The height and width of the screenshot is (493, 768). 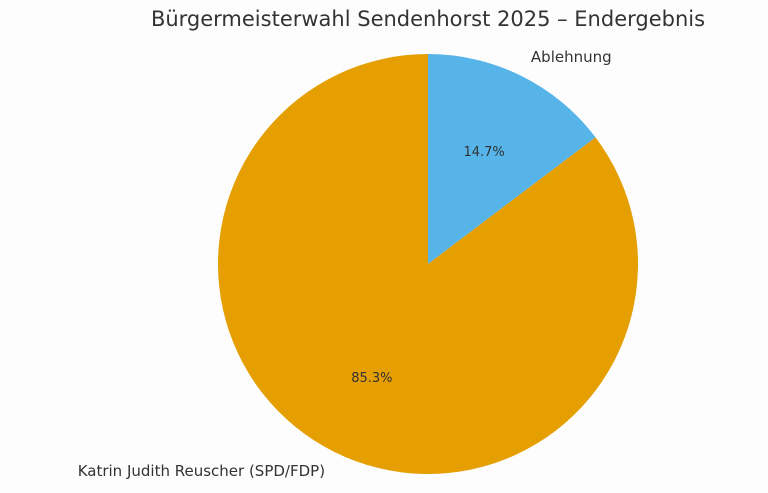 What do you see at coordinates (371, 378) in the screenshot?
I see `slice-percent-1: 85.3%` at bounding box center [371, 378].